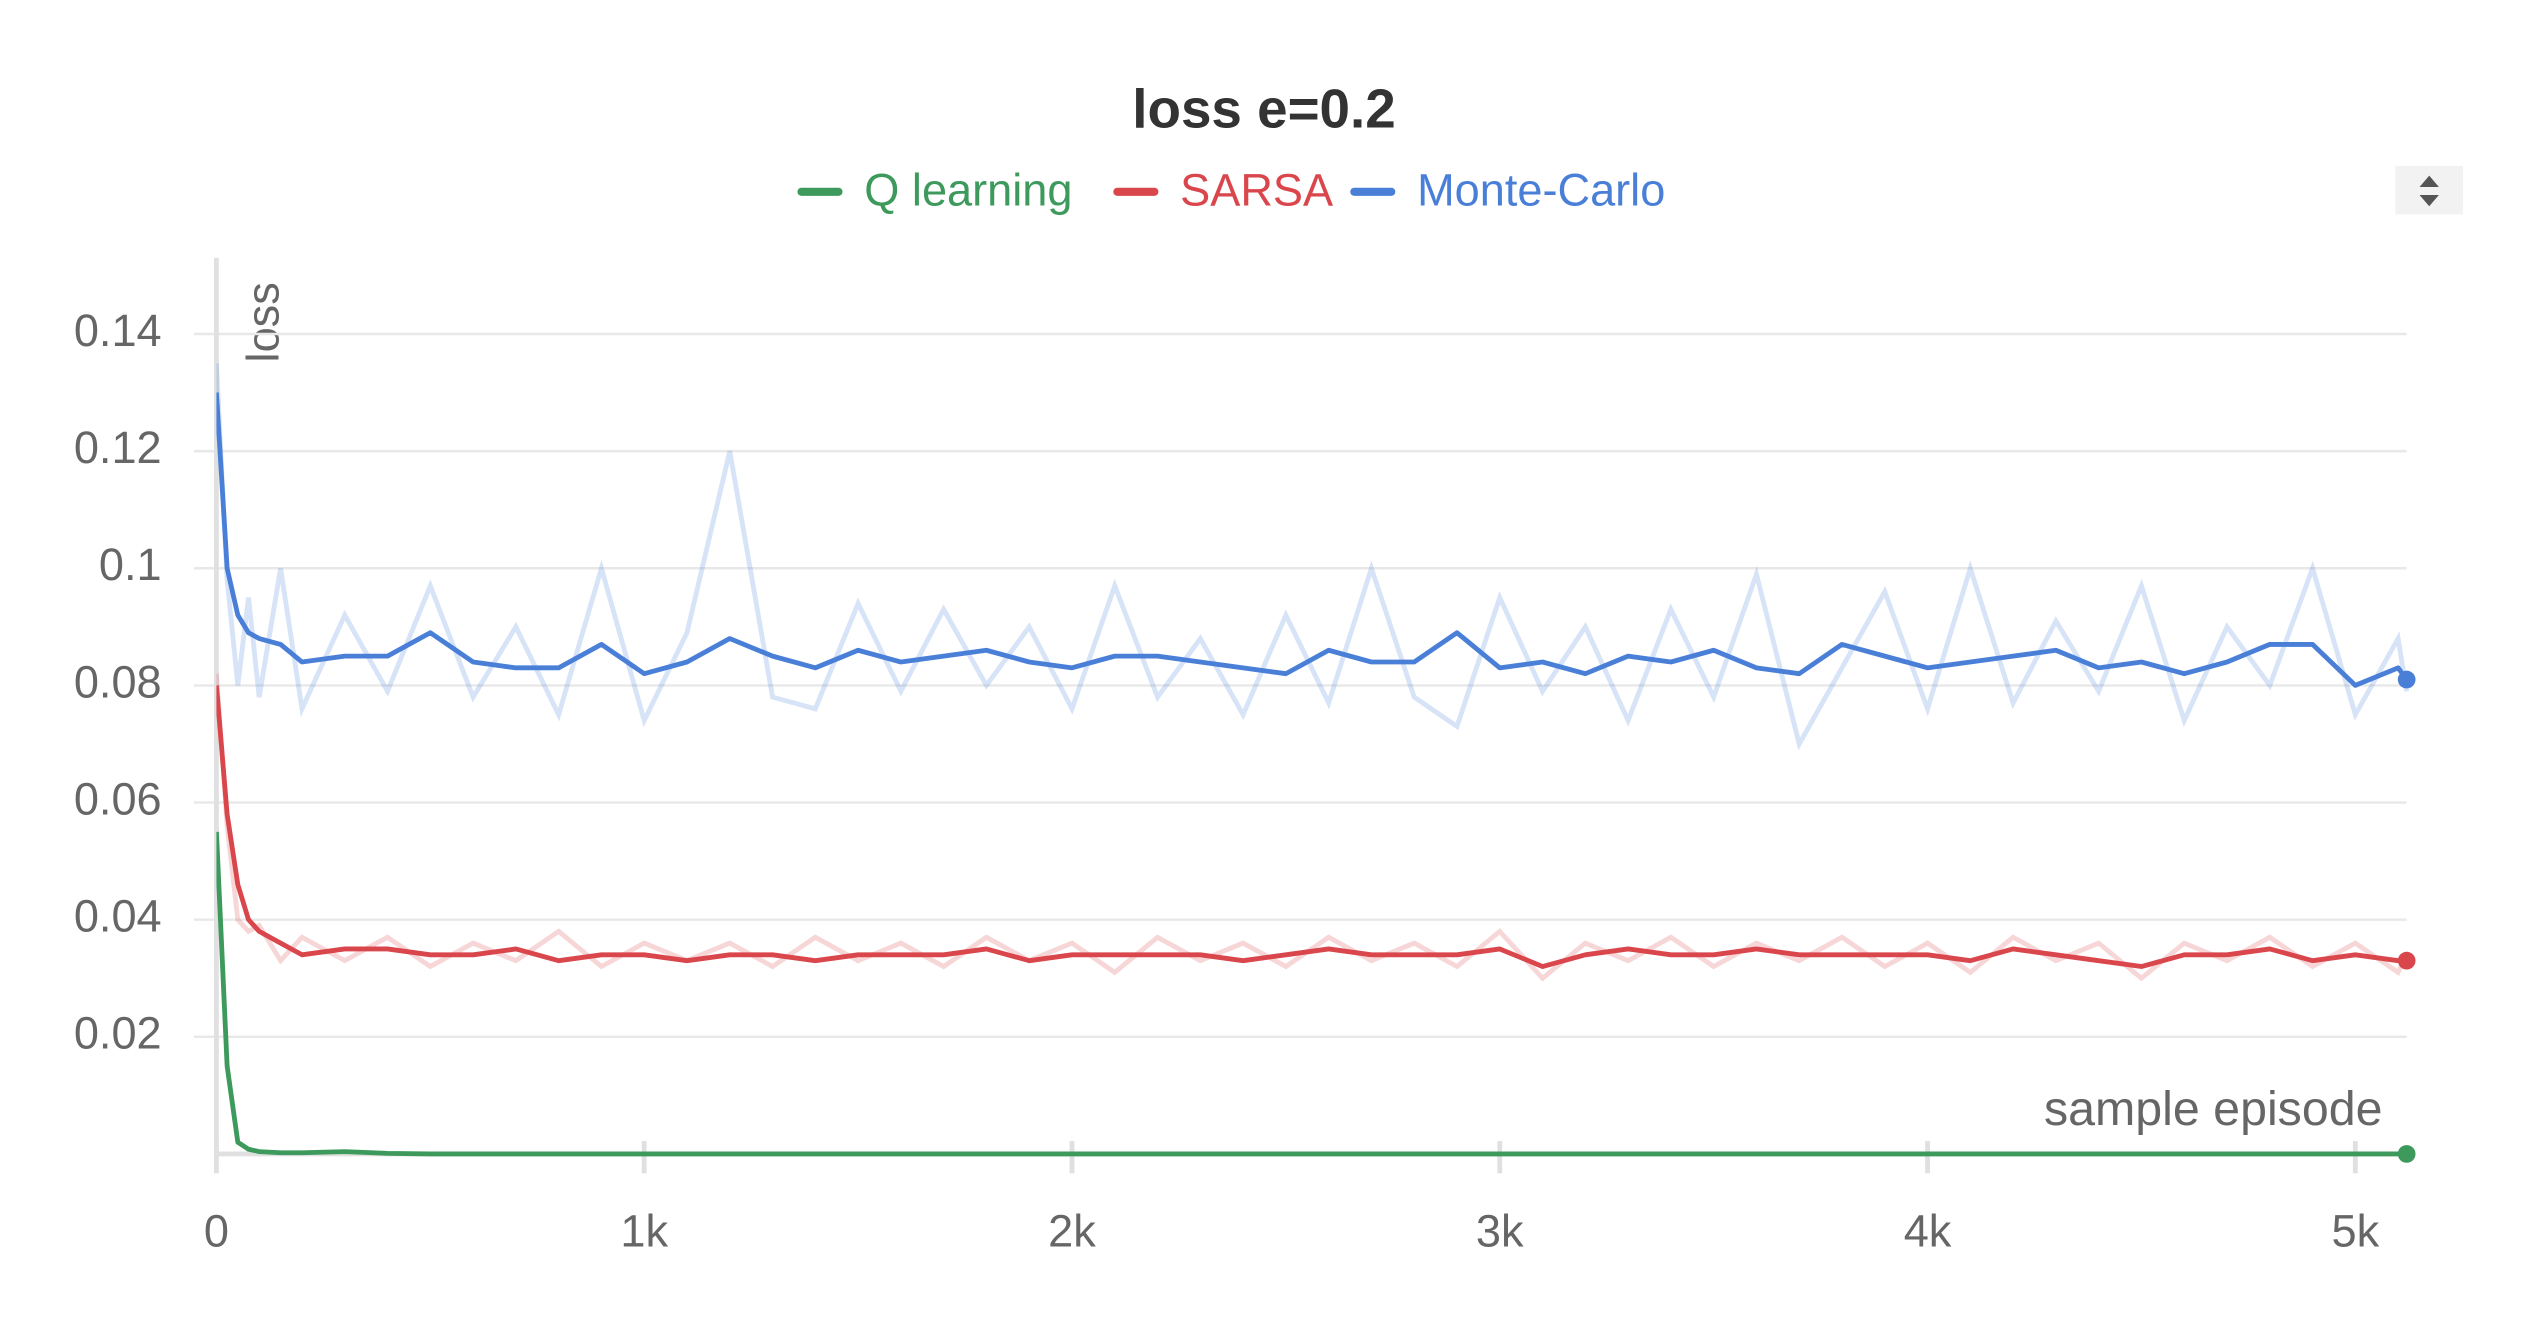 The width and height of the screenshot is (2528, 1328). I want to click on scroll-arrows, so click(2429, 191).